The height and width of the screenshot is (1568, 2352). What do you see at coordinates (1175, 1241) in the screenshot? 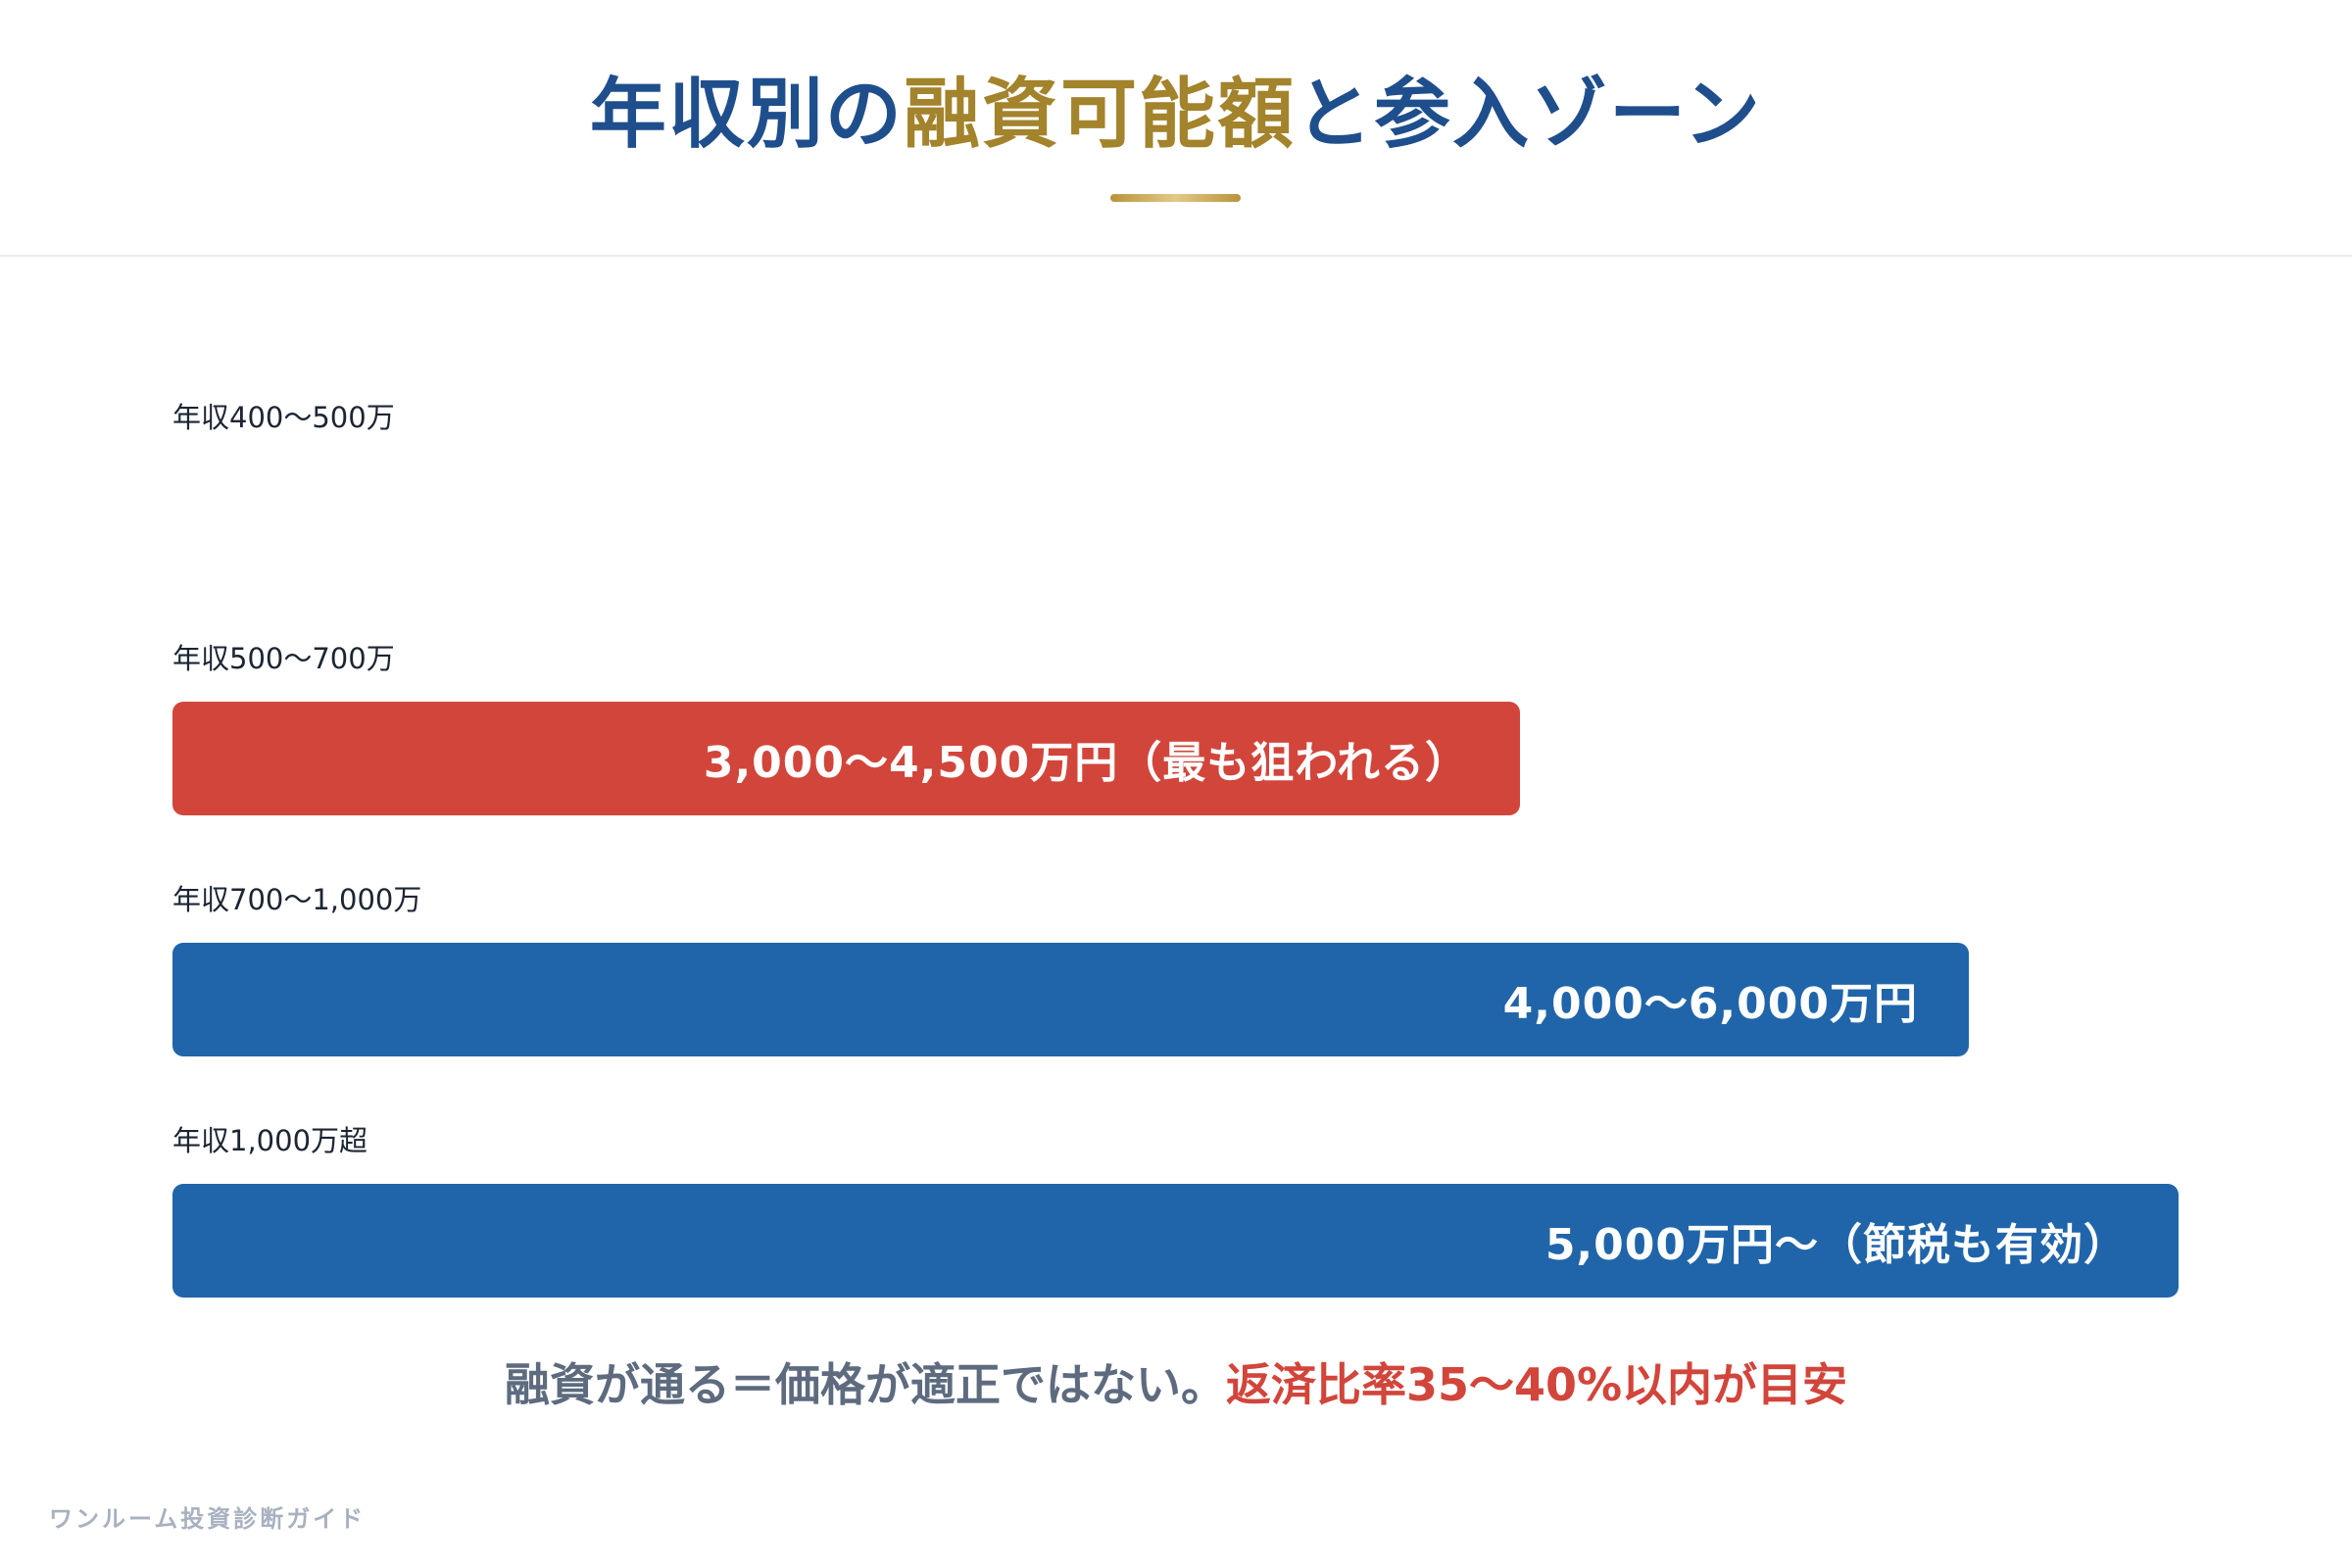
I see `bar-1000-plus: 5,000万円〜（節税も有効）` at bounding box center [1175, 1241].